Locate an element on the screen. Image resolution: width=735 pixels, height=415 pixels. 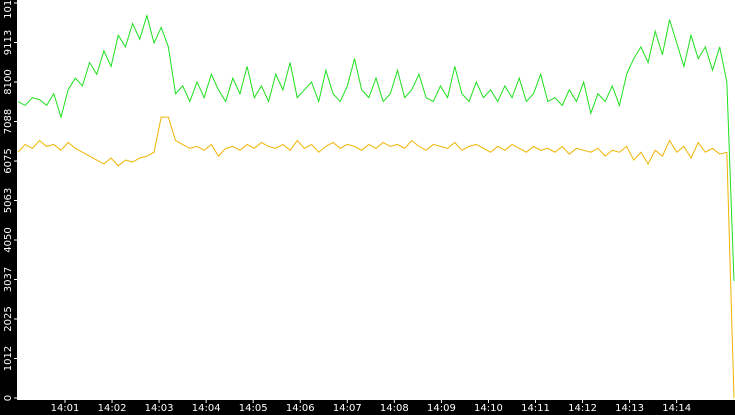
y-tick-label: 6075 is located at coordinates (8, 160).